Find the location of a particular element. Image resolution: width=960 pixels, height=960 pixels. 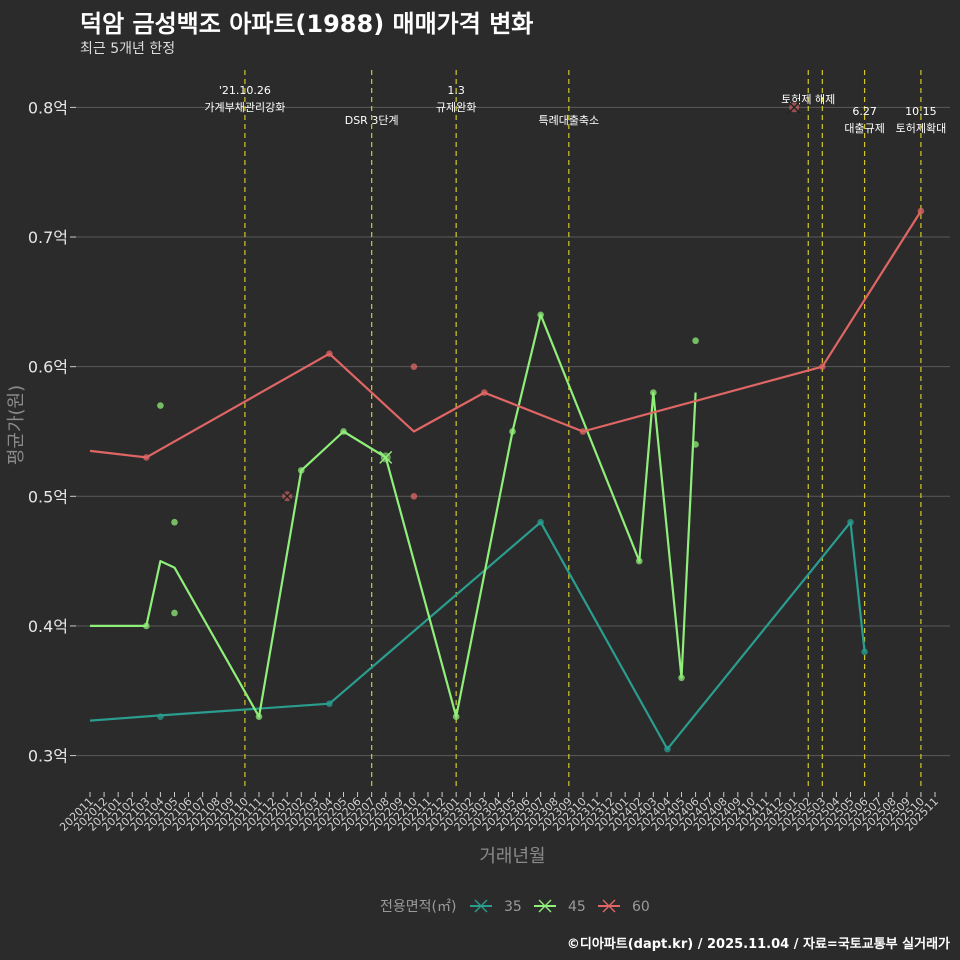

event-label: 가계부채관리강화 is located at coordinates (244, 107).